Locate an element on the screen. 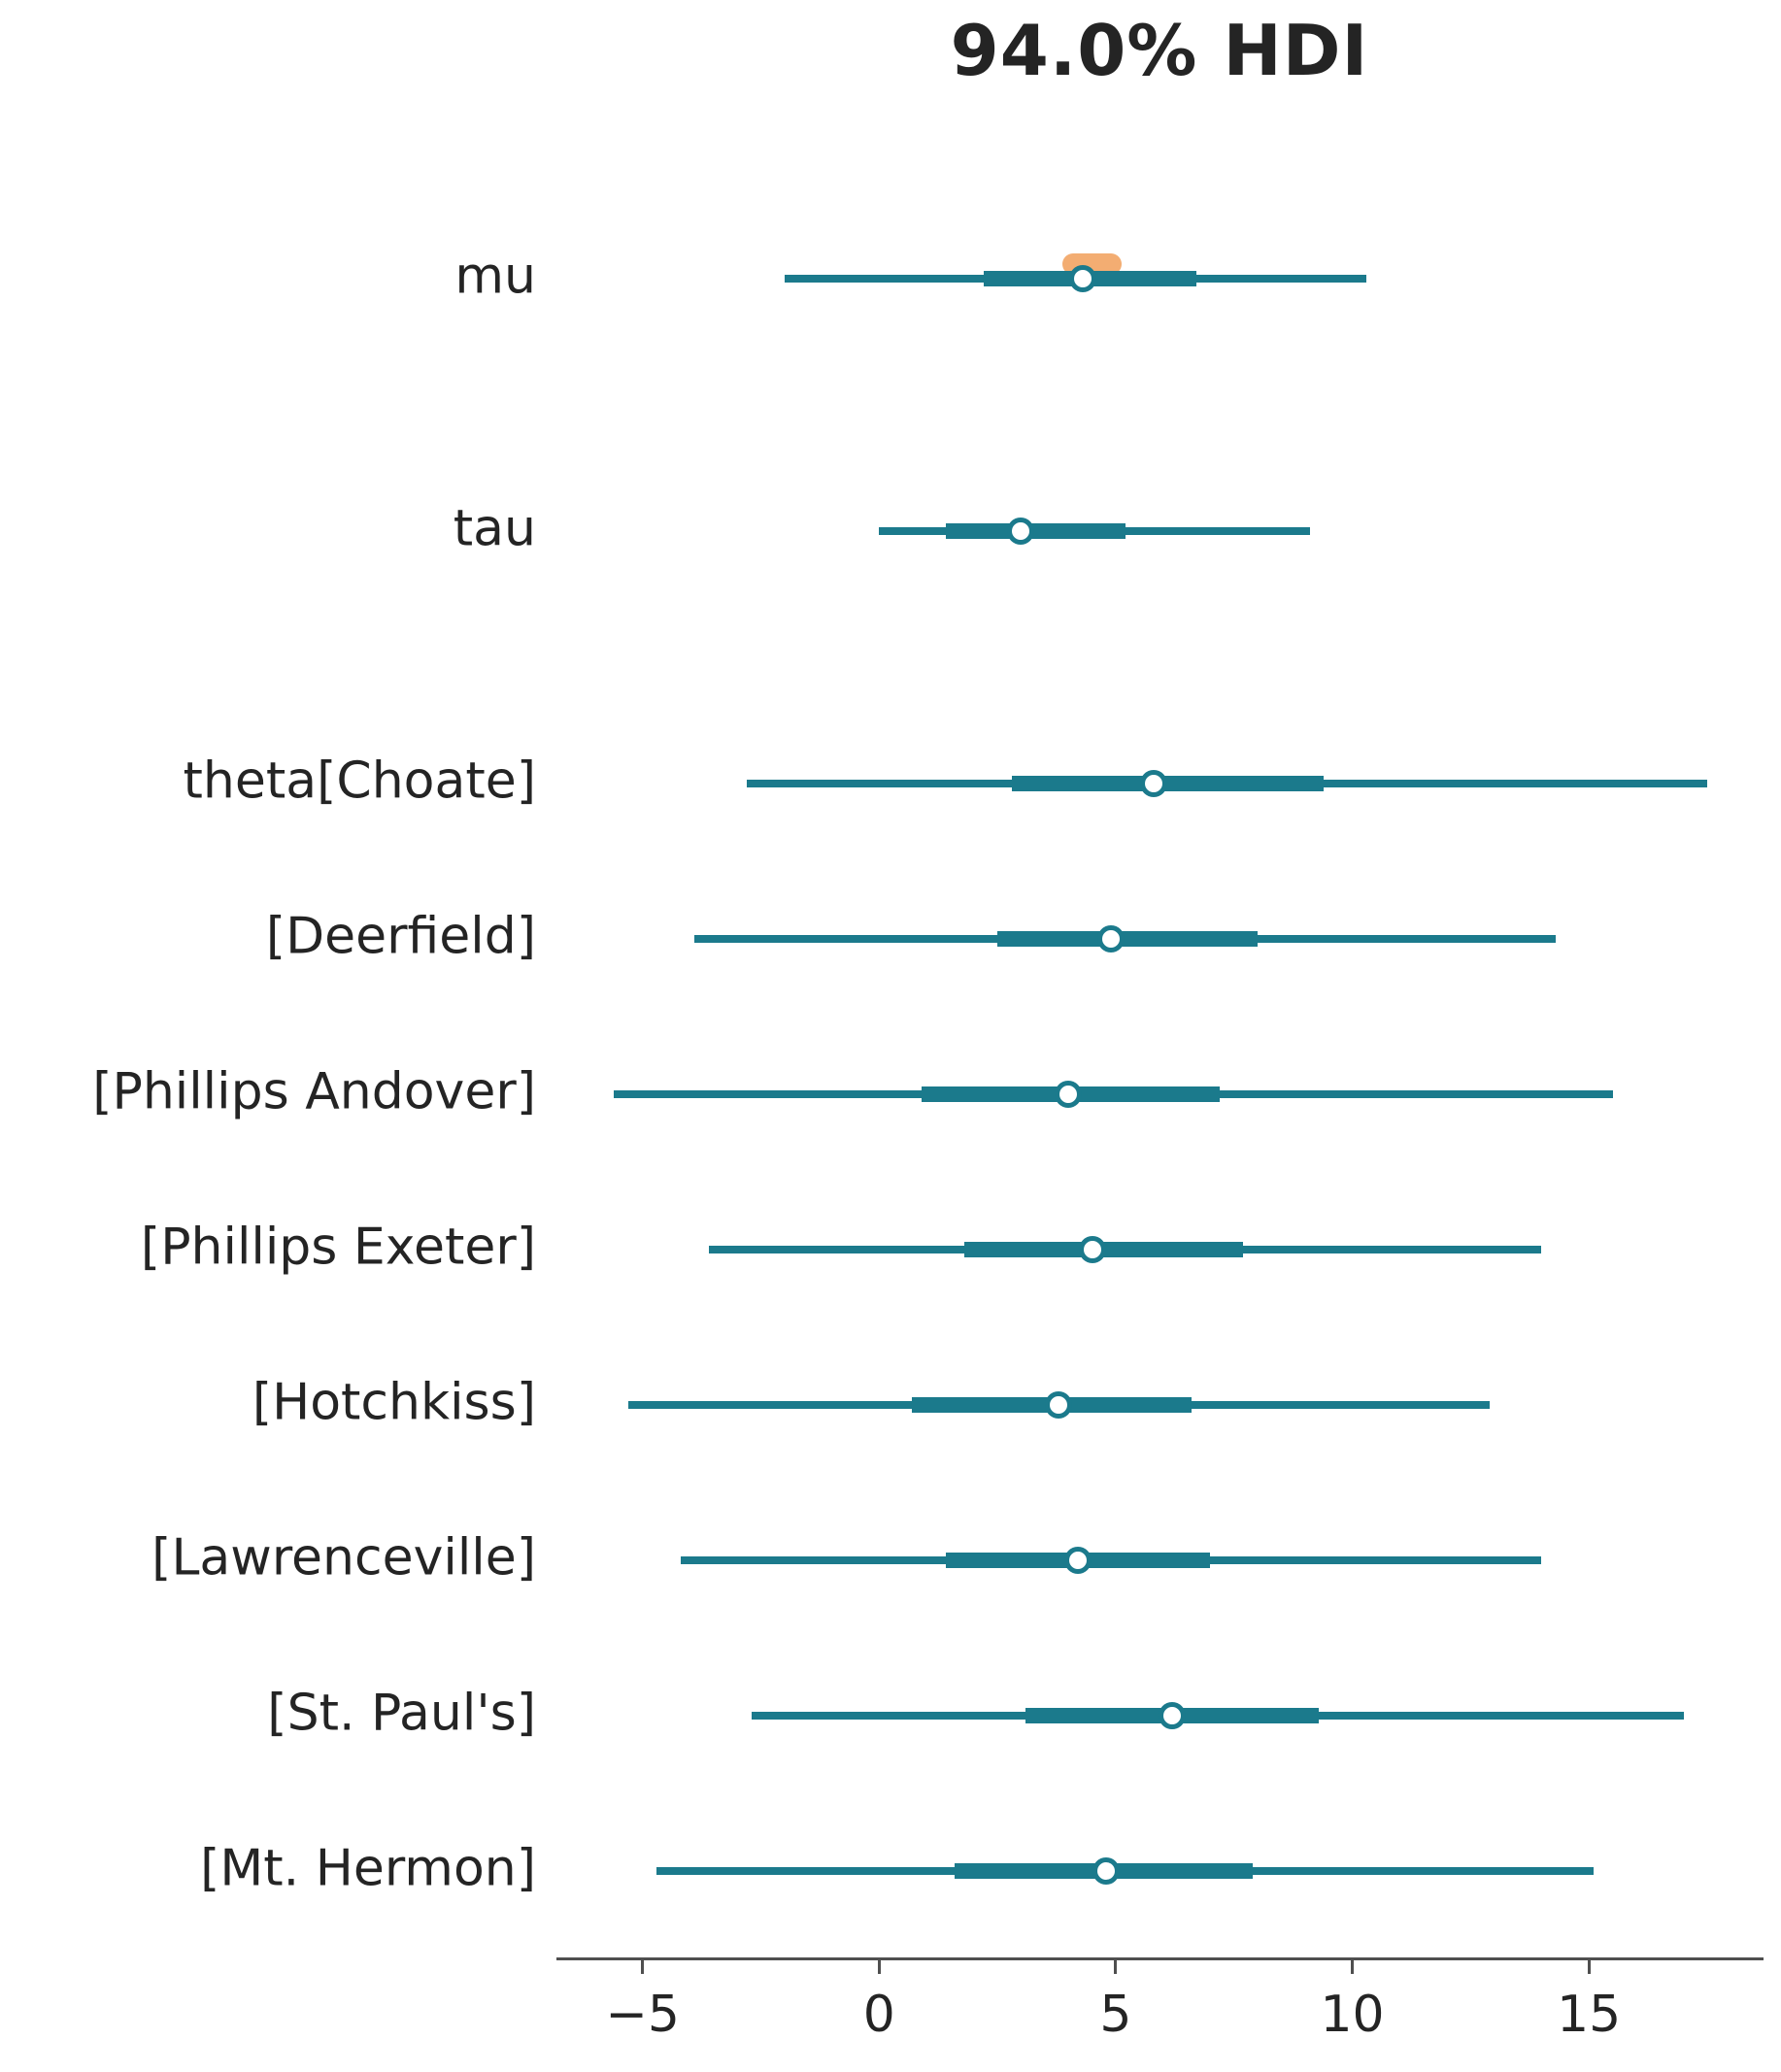 This screenshot has width=1781, height=2072. row-label: theta[Choate] is located at coordinates (360, 781).